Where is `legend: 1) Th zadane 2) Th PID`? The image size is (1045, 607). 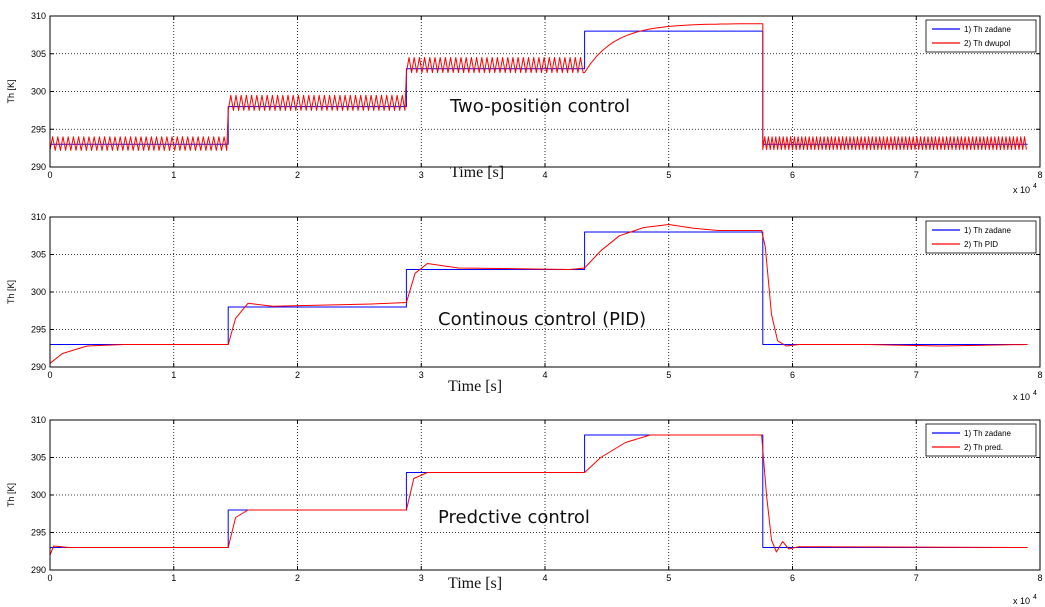 legend: 1) Th zadane 2) Th PID is located at coordinates (981, 237).